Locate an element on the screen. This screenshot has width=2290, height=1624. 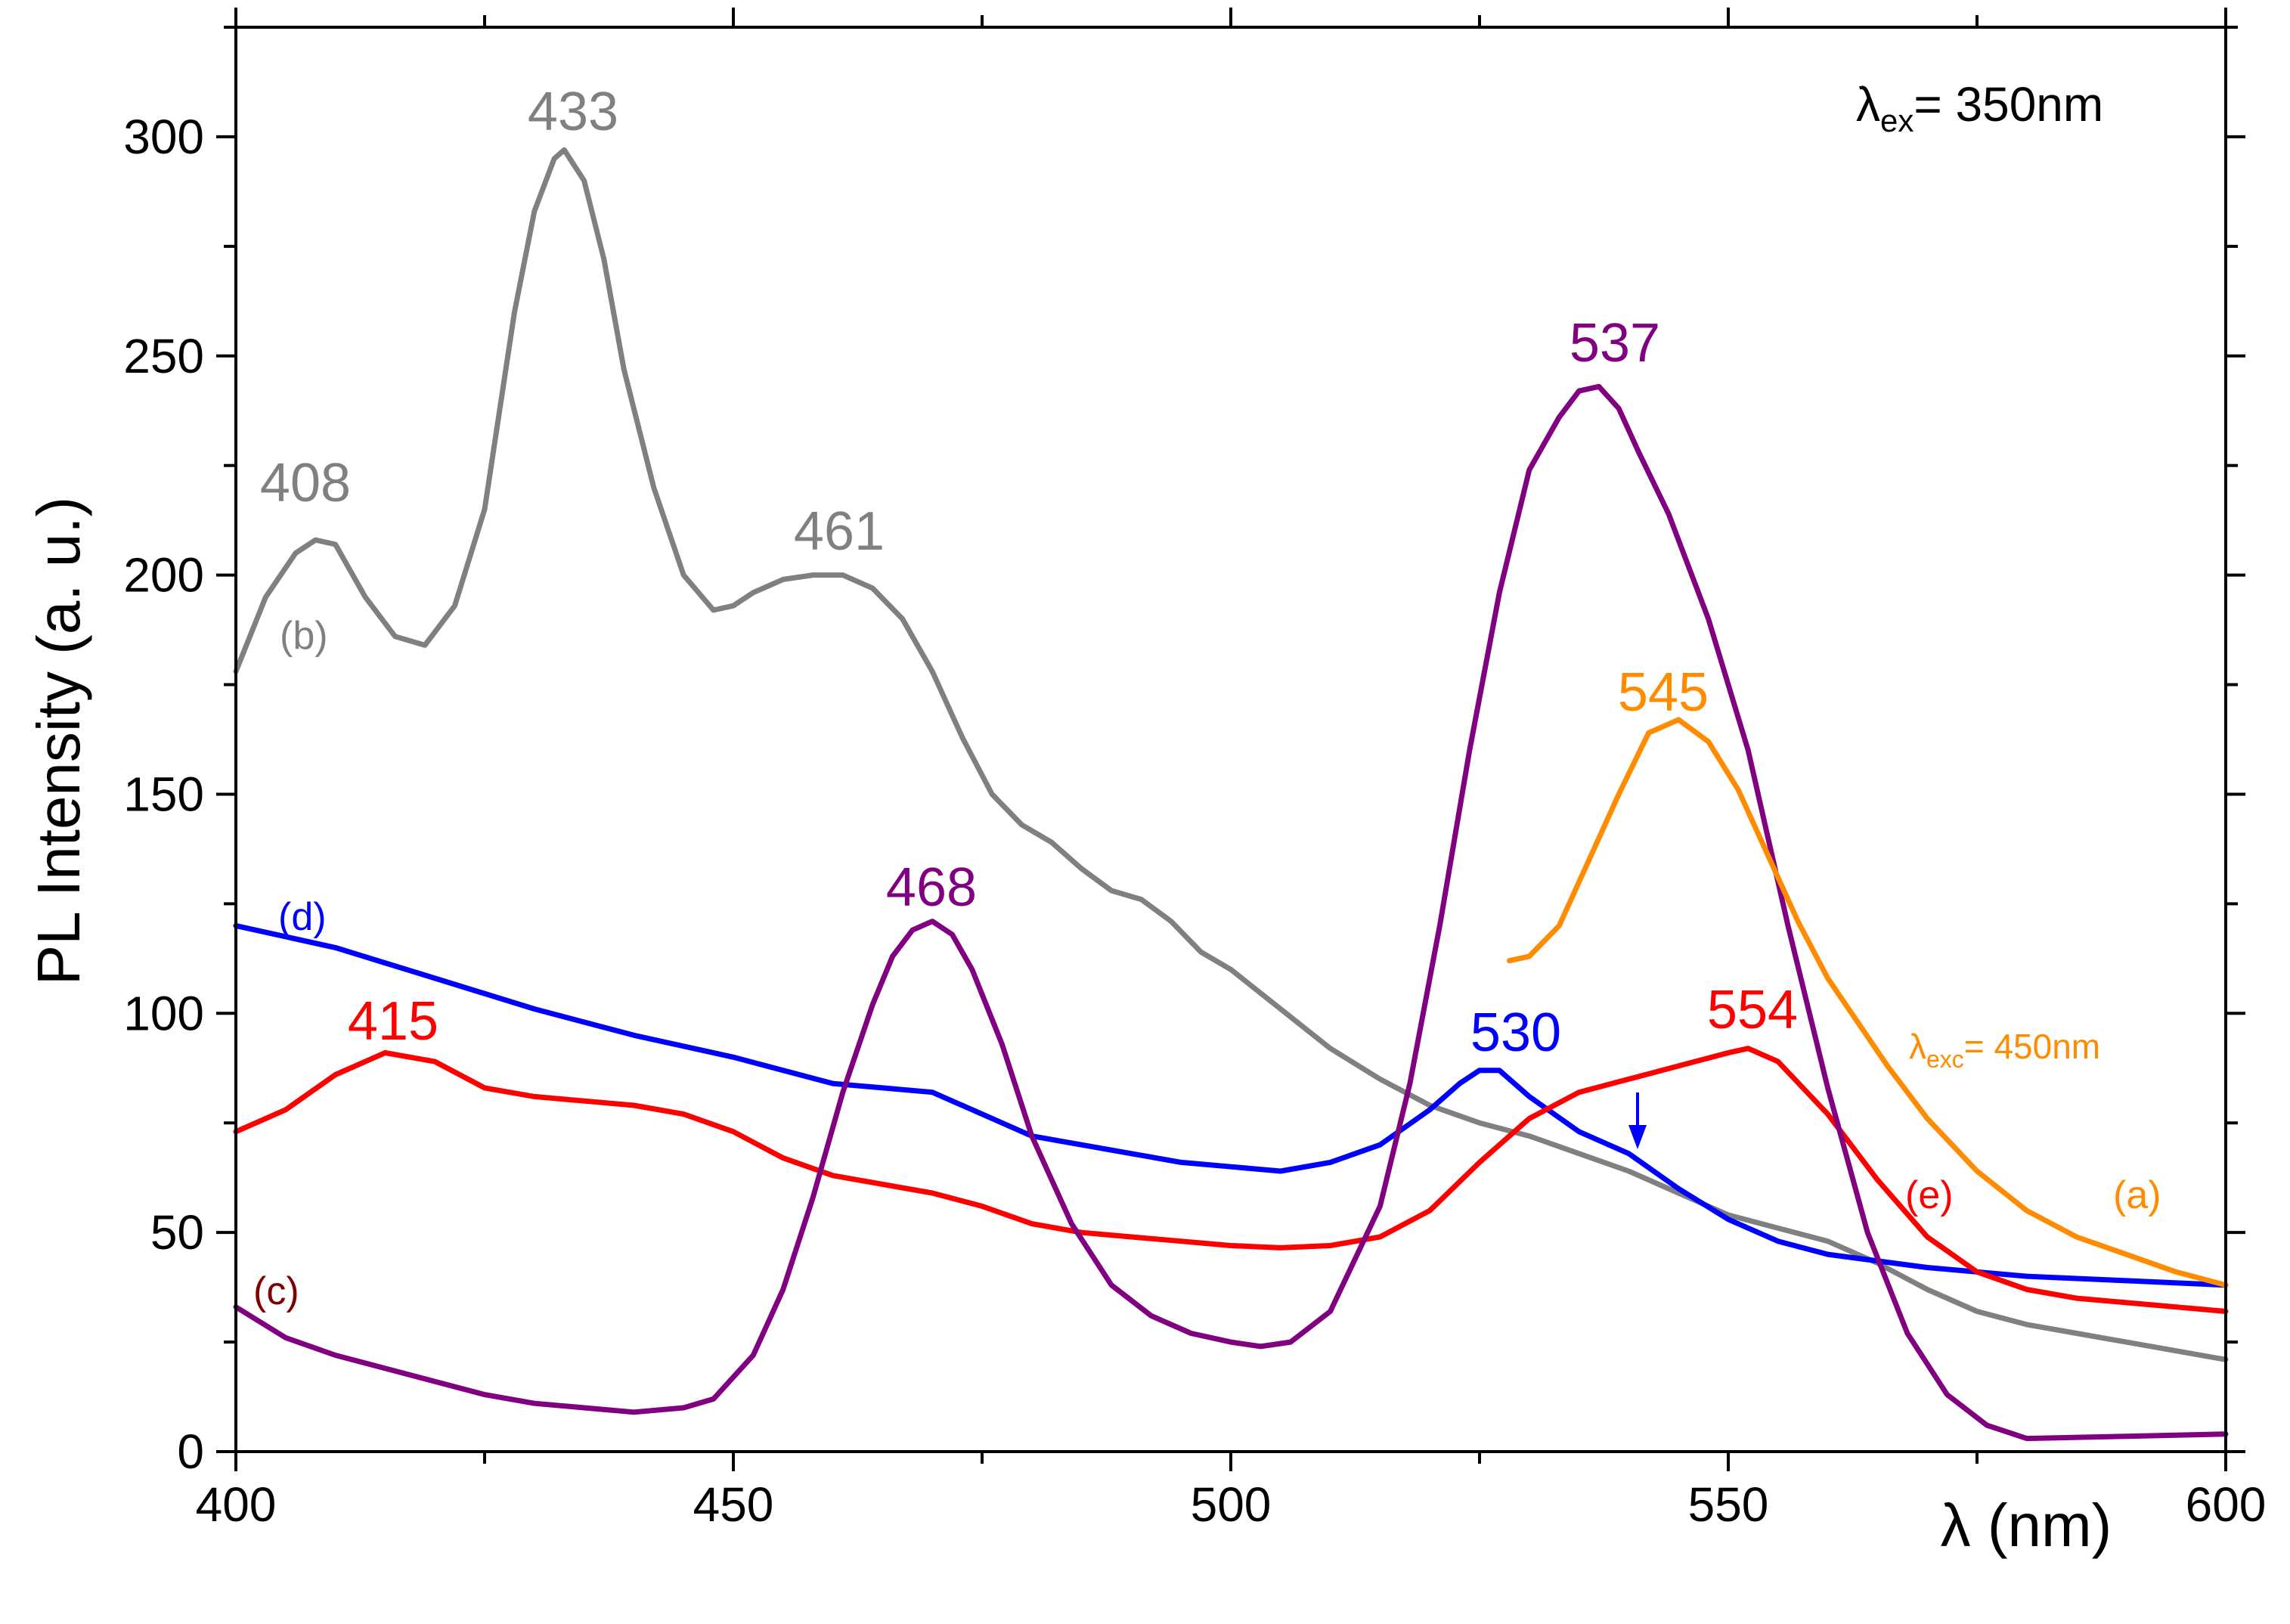
curve-label-c: (c) is located at coordinates (276, 1291).